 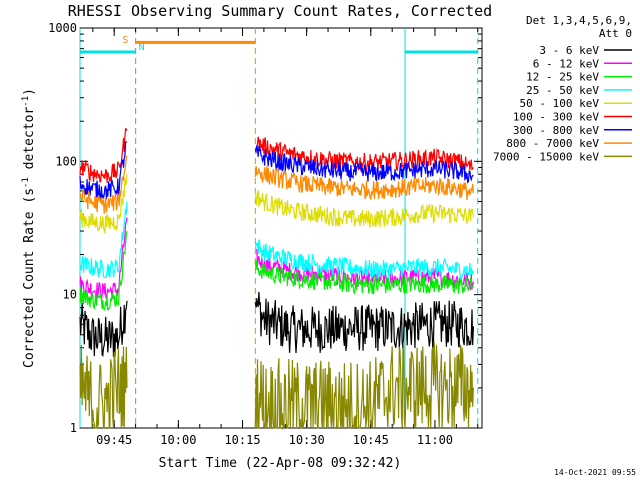 I want to click on legend-label: 7000 - 15000 keV, so click(x=546, y=156).